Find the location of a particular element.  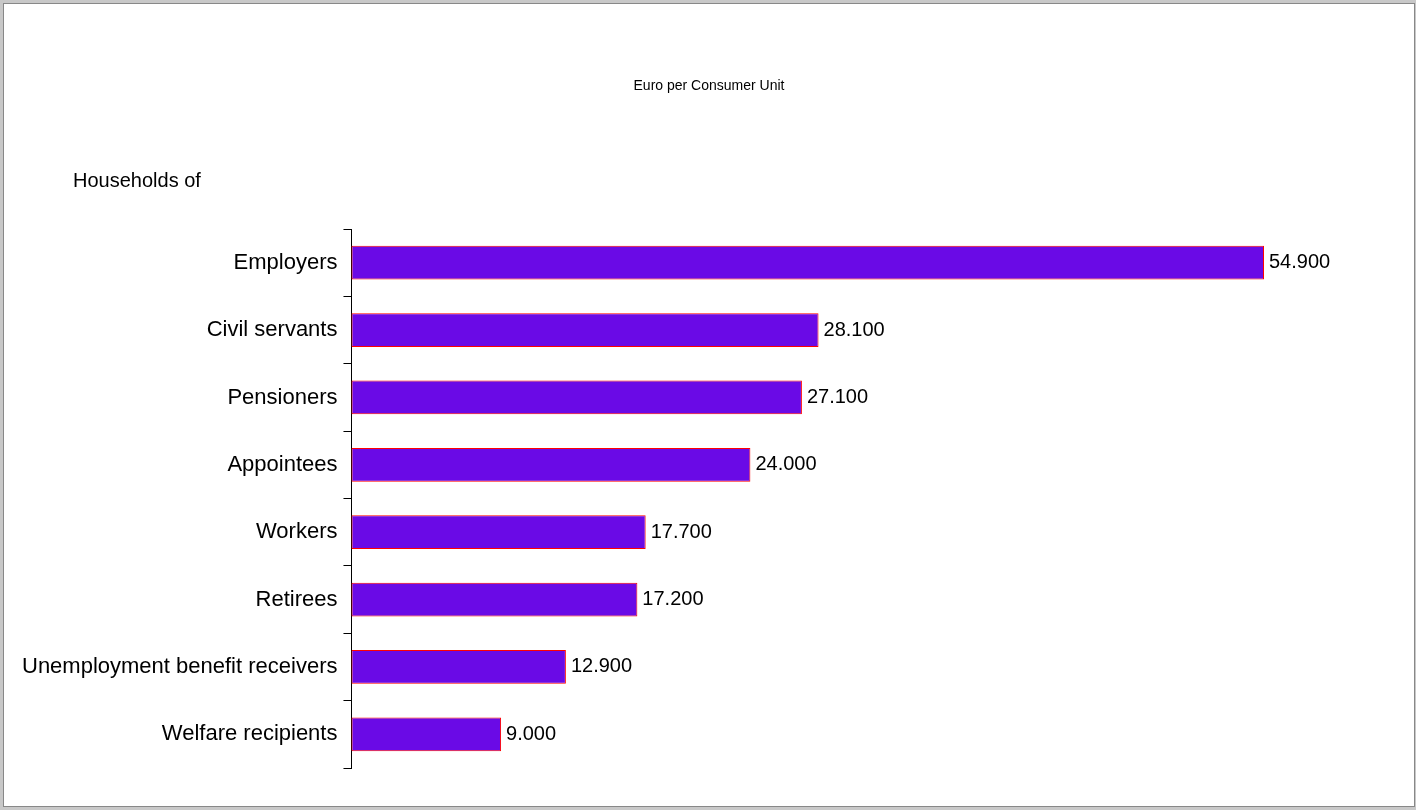

data-label: 12.900 is located at coordinates (601, 665).